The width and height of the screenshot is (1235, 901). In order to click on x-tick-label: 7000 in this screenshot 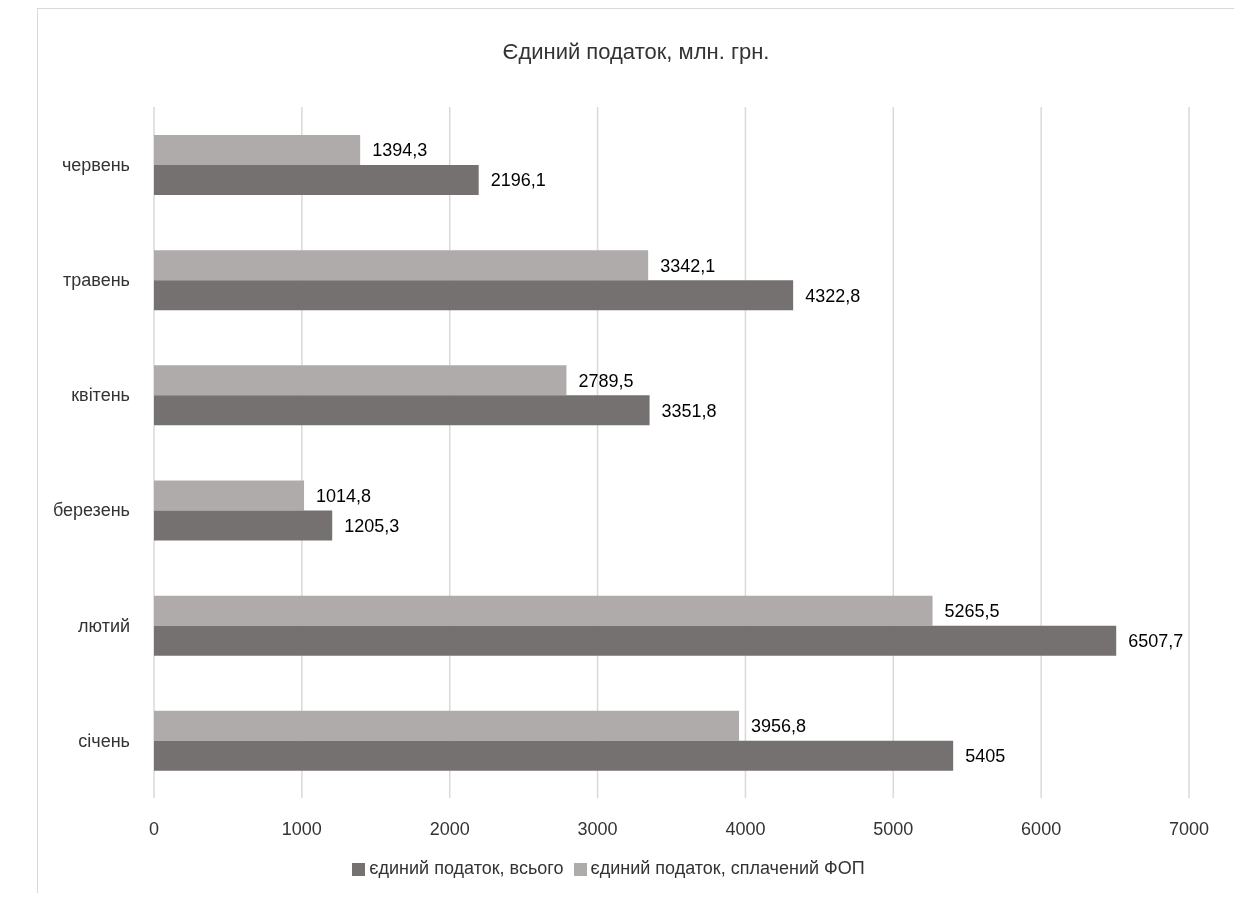, I will do `click(1189, 828)`.